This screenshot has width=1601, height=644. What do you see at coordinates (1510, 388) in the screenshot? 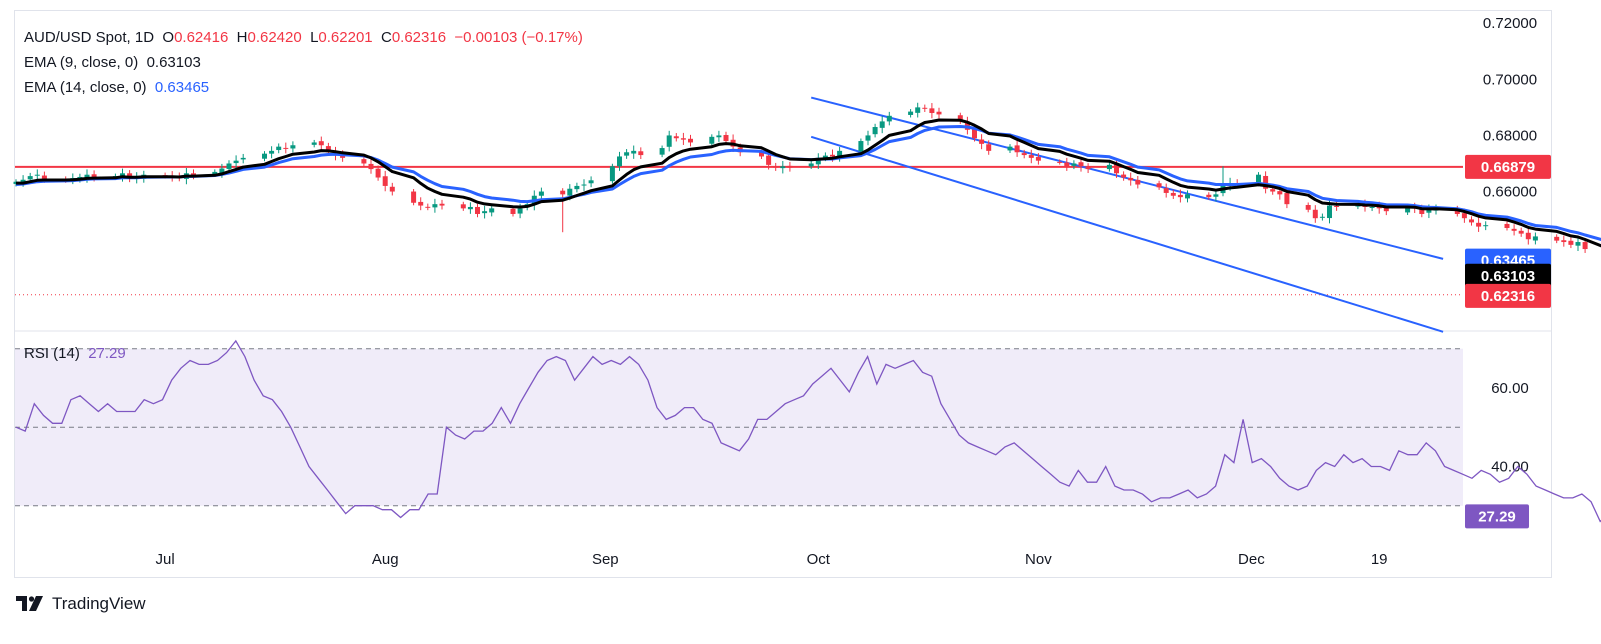
I see `rsi-axis-tick-0: 60.00` at bounding box center [1510, 388].